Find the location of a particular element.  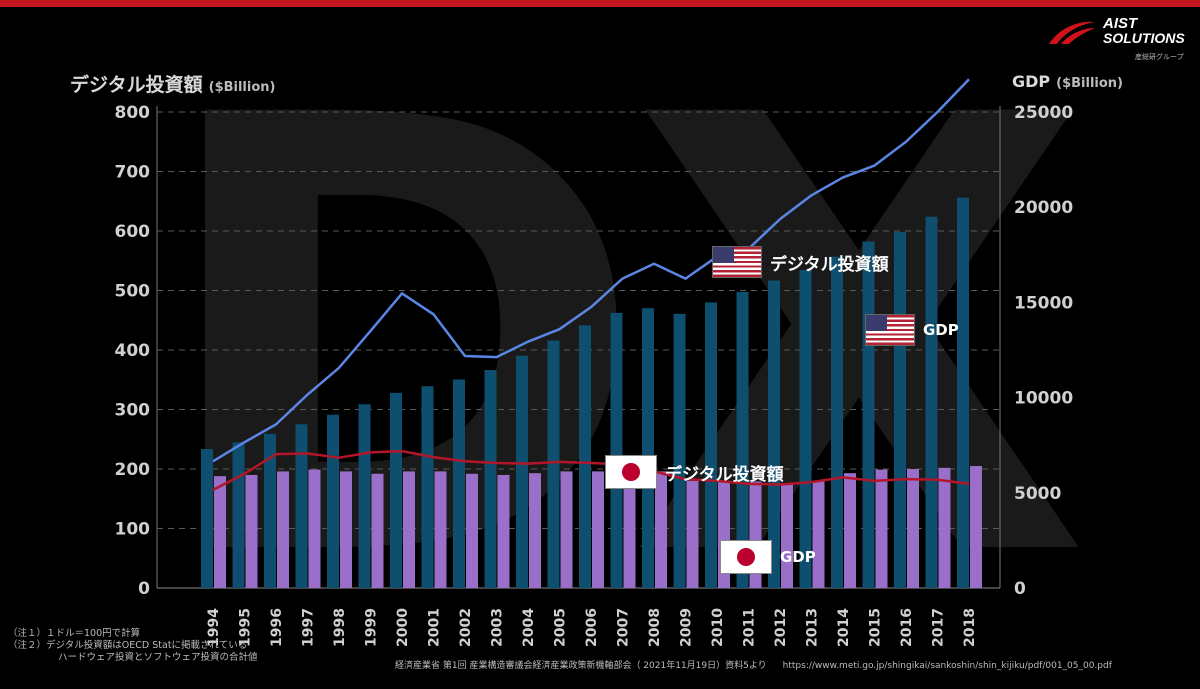

x-tick-label: 2013 is located at coordinates (813, 627).